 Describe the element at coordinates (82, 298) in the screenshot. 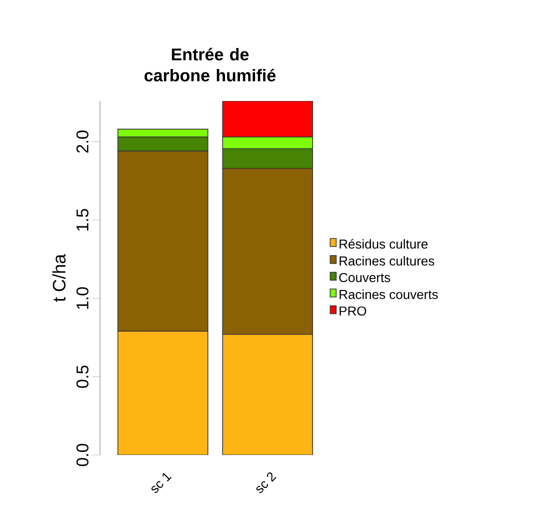

I see `y-tick-label: 1.0` at that location.